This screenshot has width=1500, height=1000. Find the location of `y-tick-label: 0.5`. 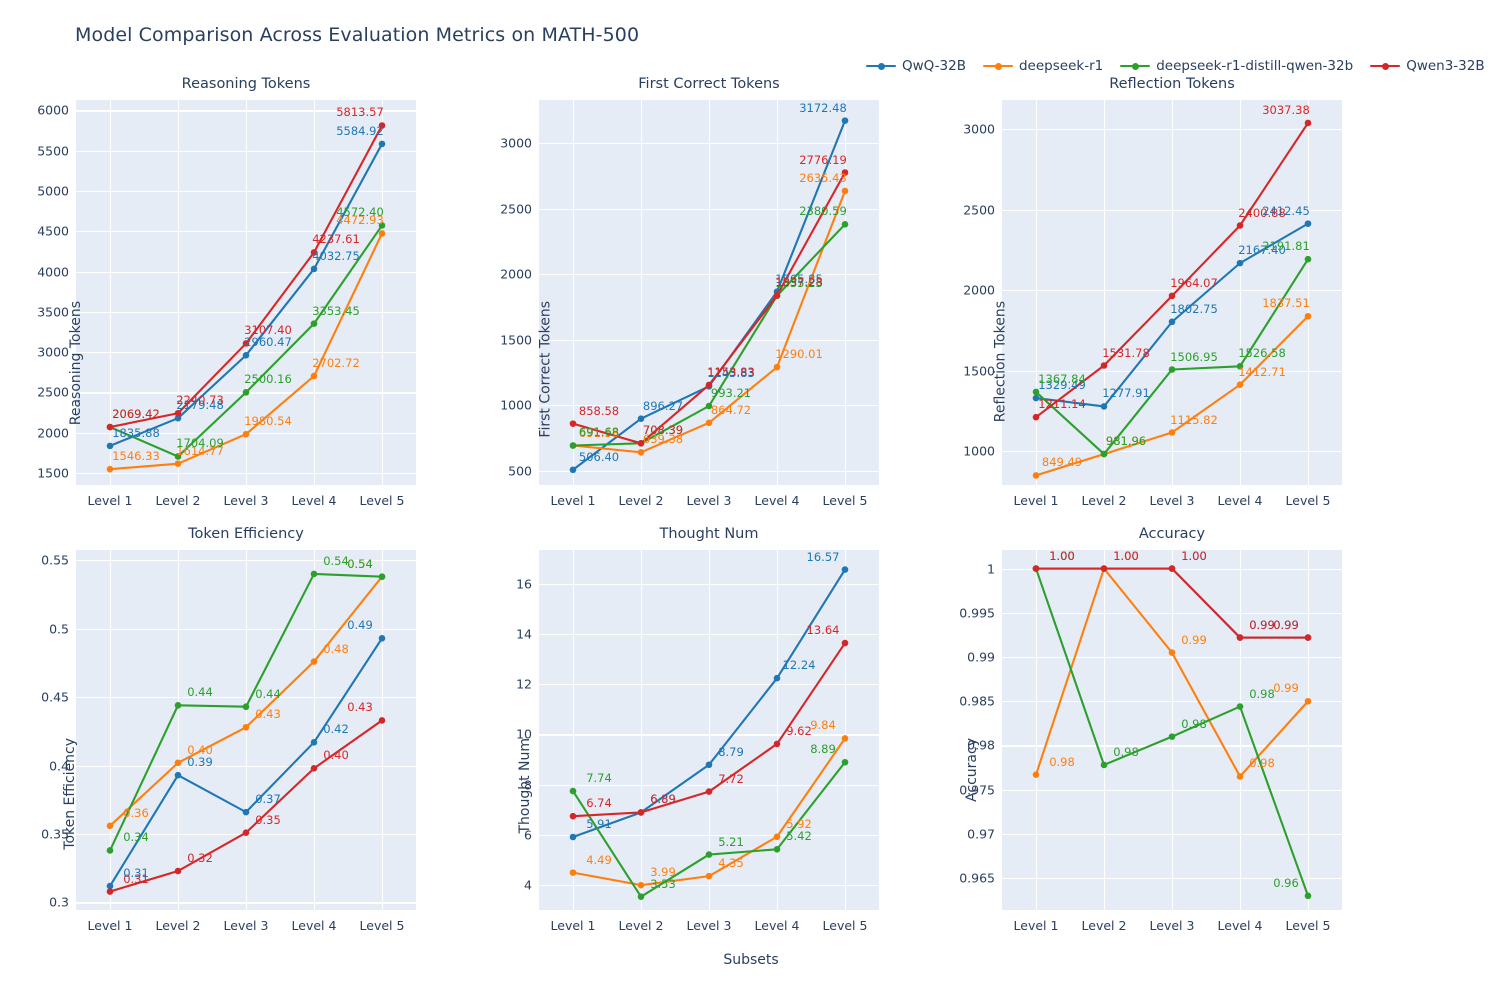

y-tick-label: 0.5 is located at coordinates (59, 629).